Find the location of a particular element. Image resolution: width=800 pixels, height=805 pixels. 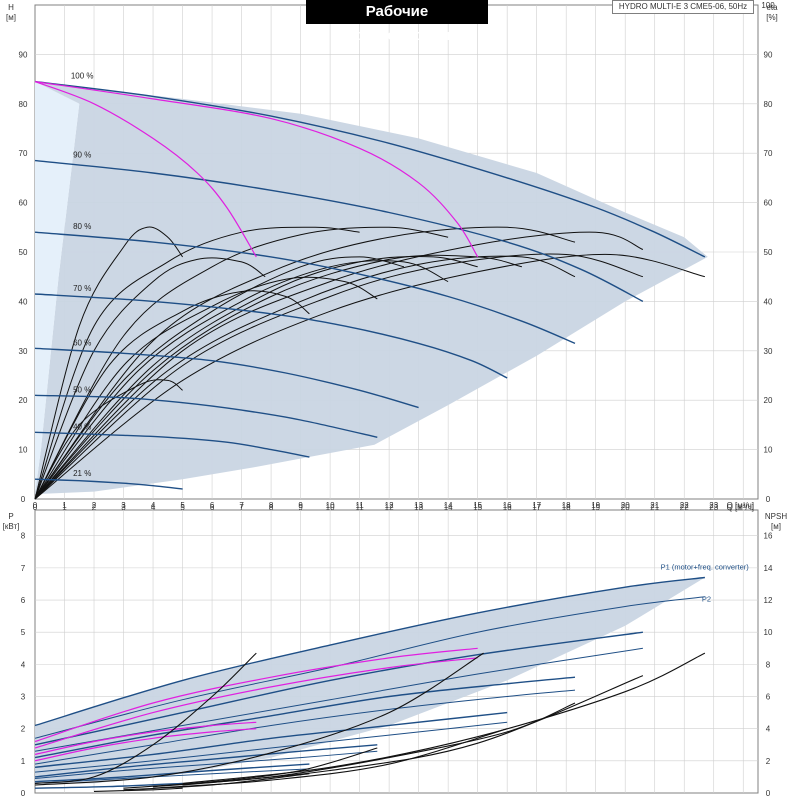

power-x-tick-label: 21 is located at coordinates (654, 505).